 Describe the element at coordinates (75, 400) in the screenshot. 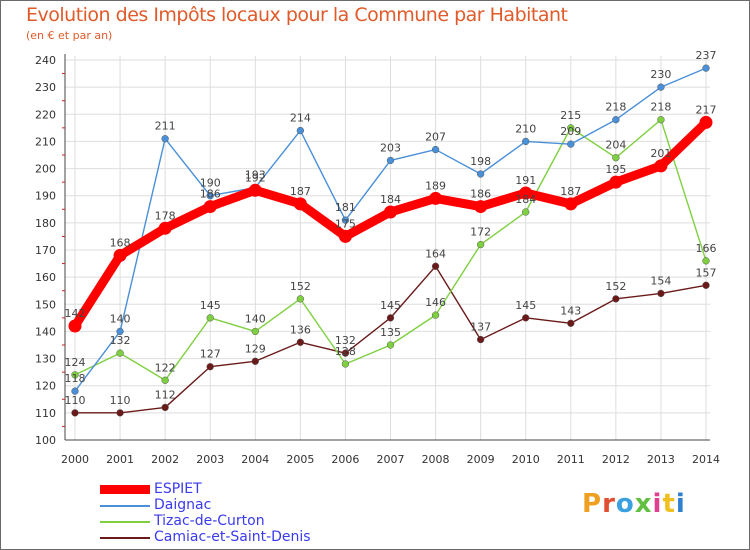

I see `data-label: 110` at that location.